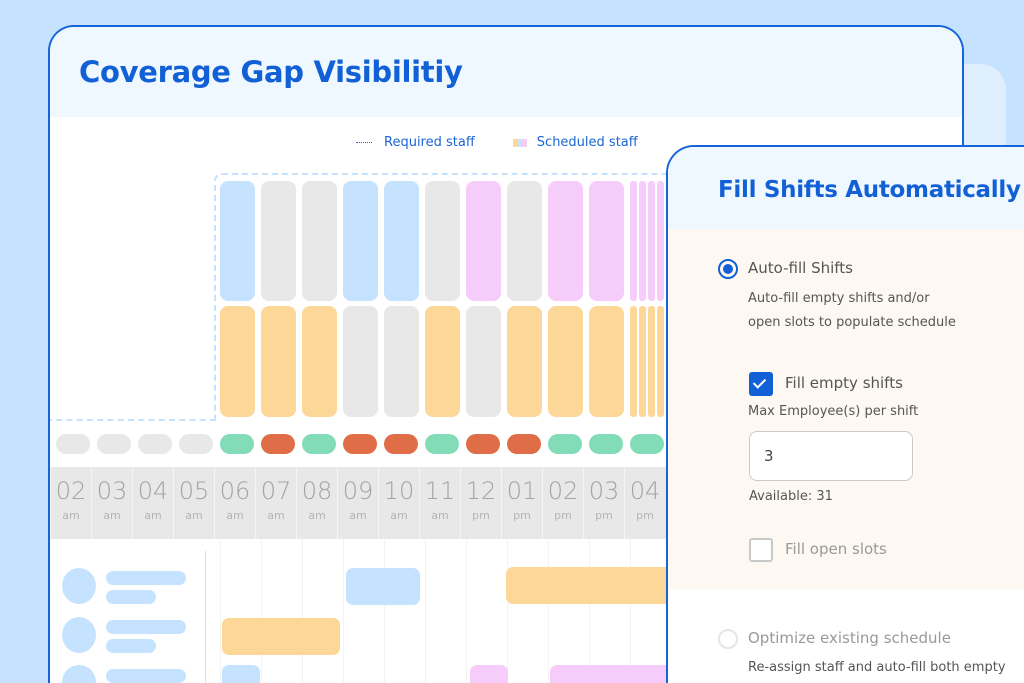 The width and height of the screenshot is (1024, 683). What do you see at coordinates (316, 503) in the screenshot?
I see `timeline-hour: 08 am` at bounding box center [316, 503].